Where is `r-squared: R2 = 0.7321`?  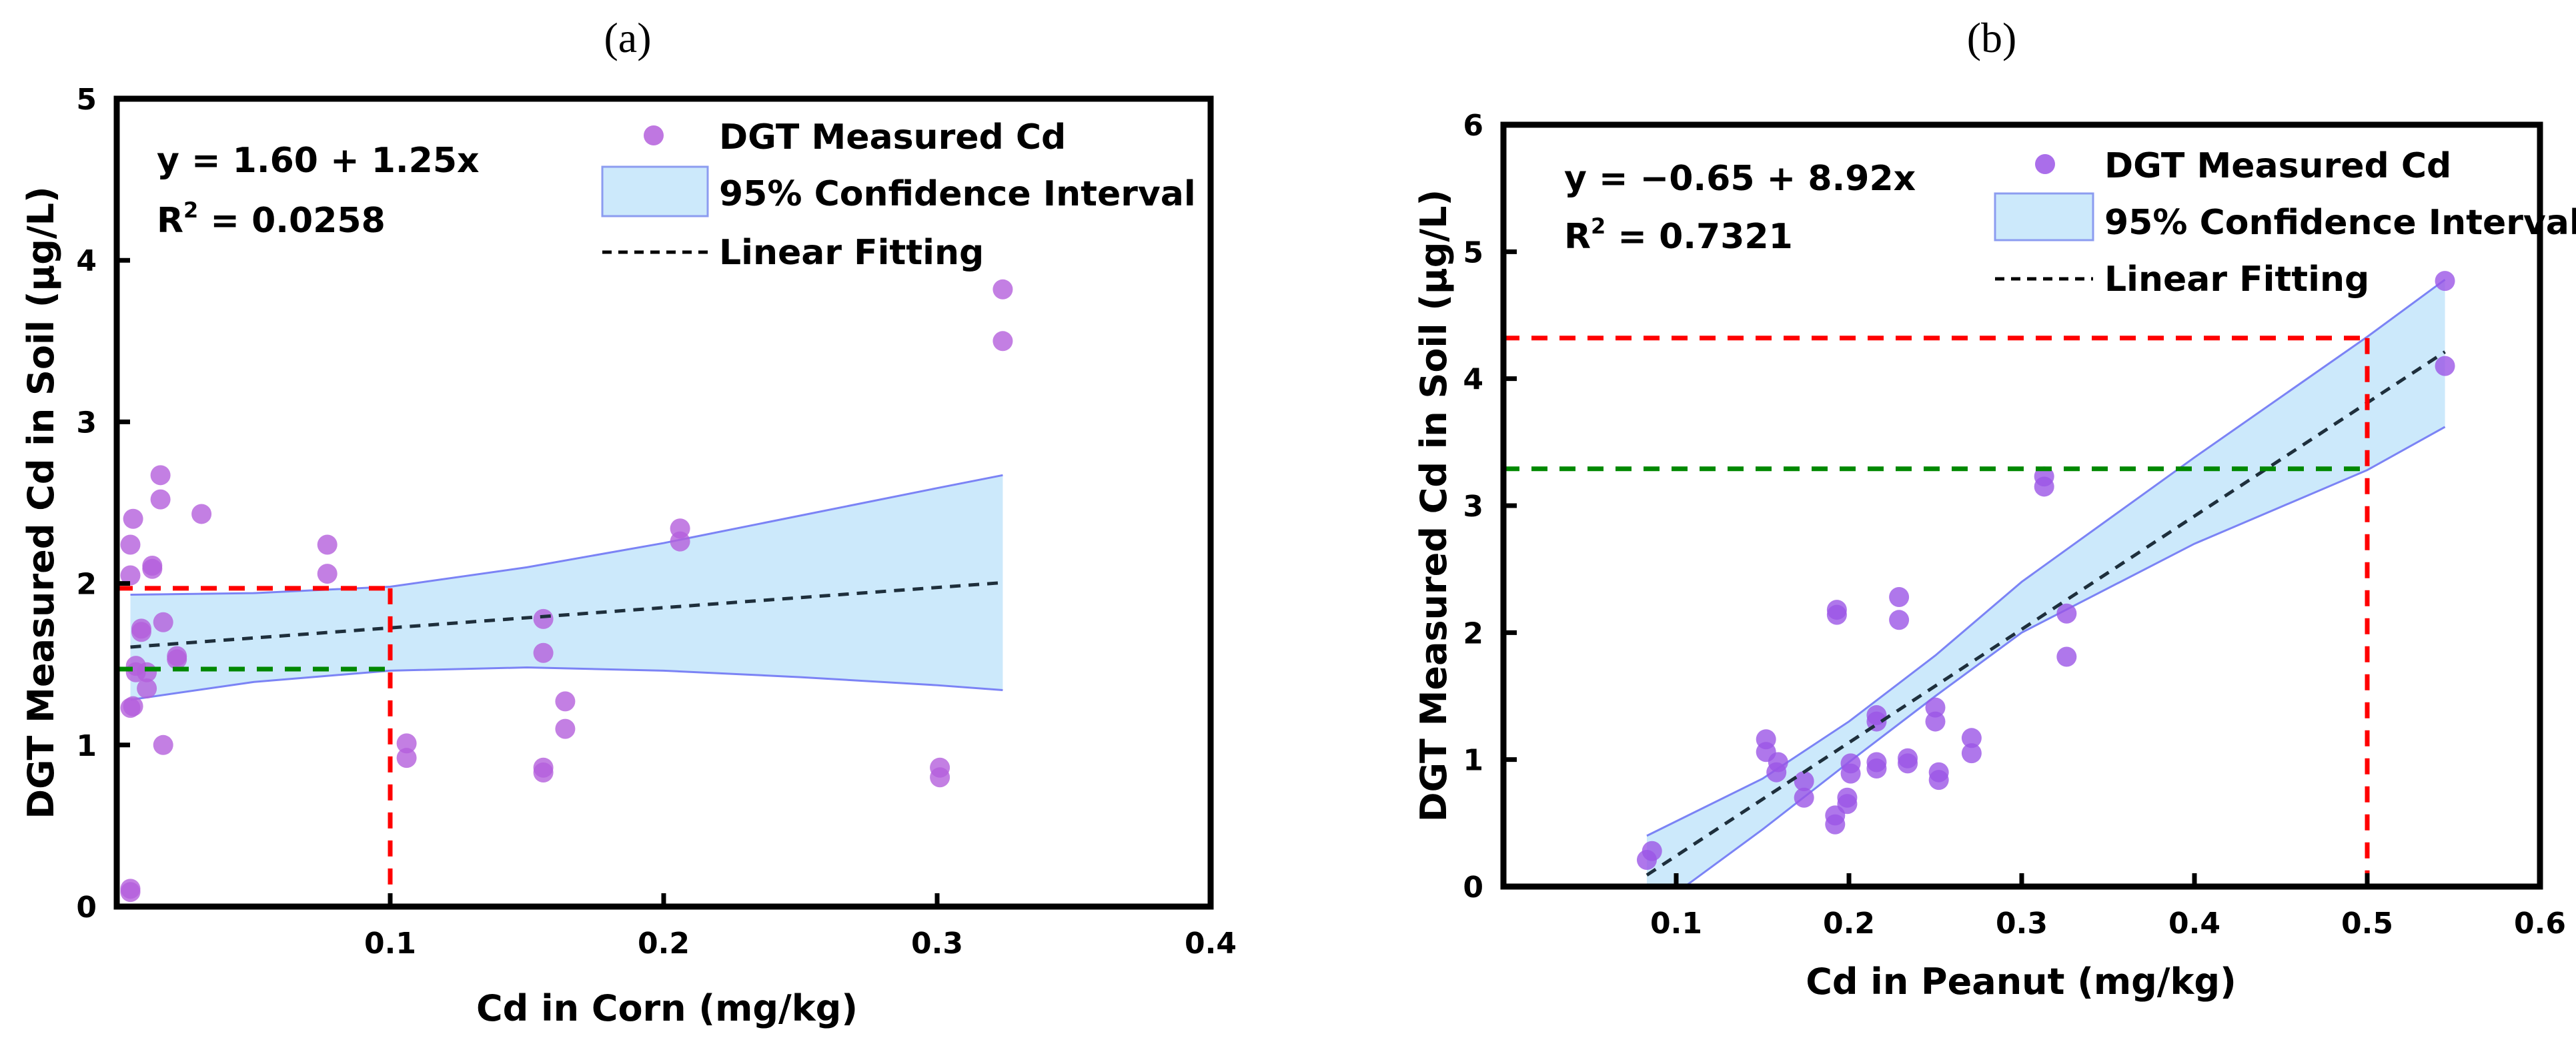 r-squared: R2 = 0.7321 is located at coordinates (1678, 235).